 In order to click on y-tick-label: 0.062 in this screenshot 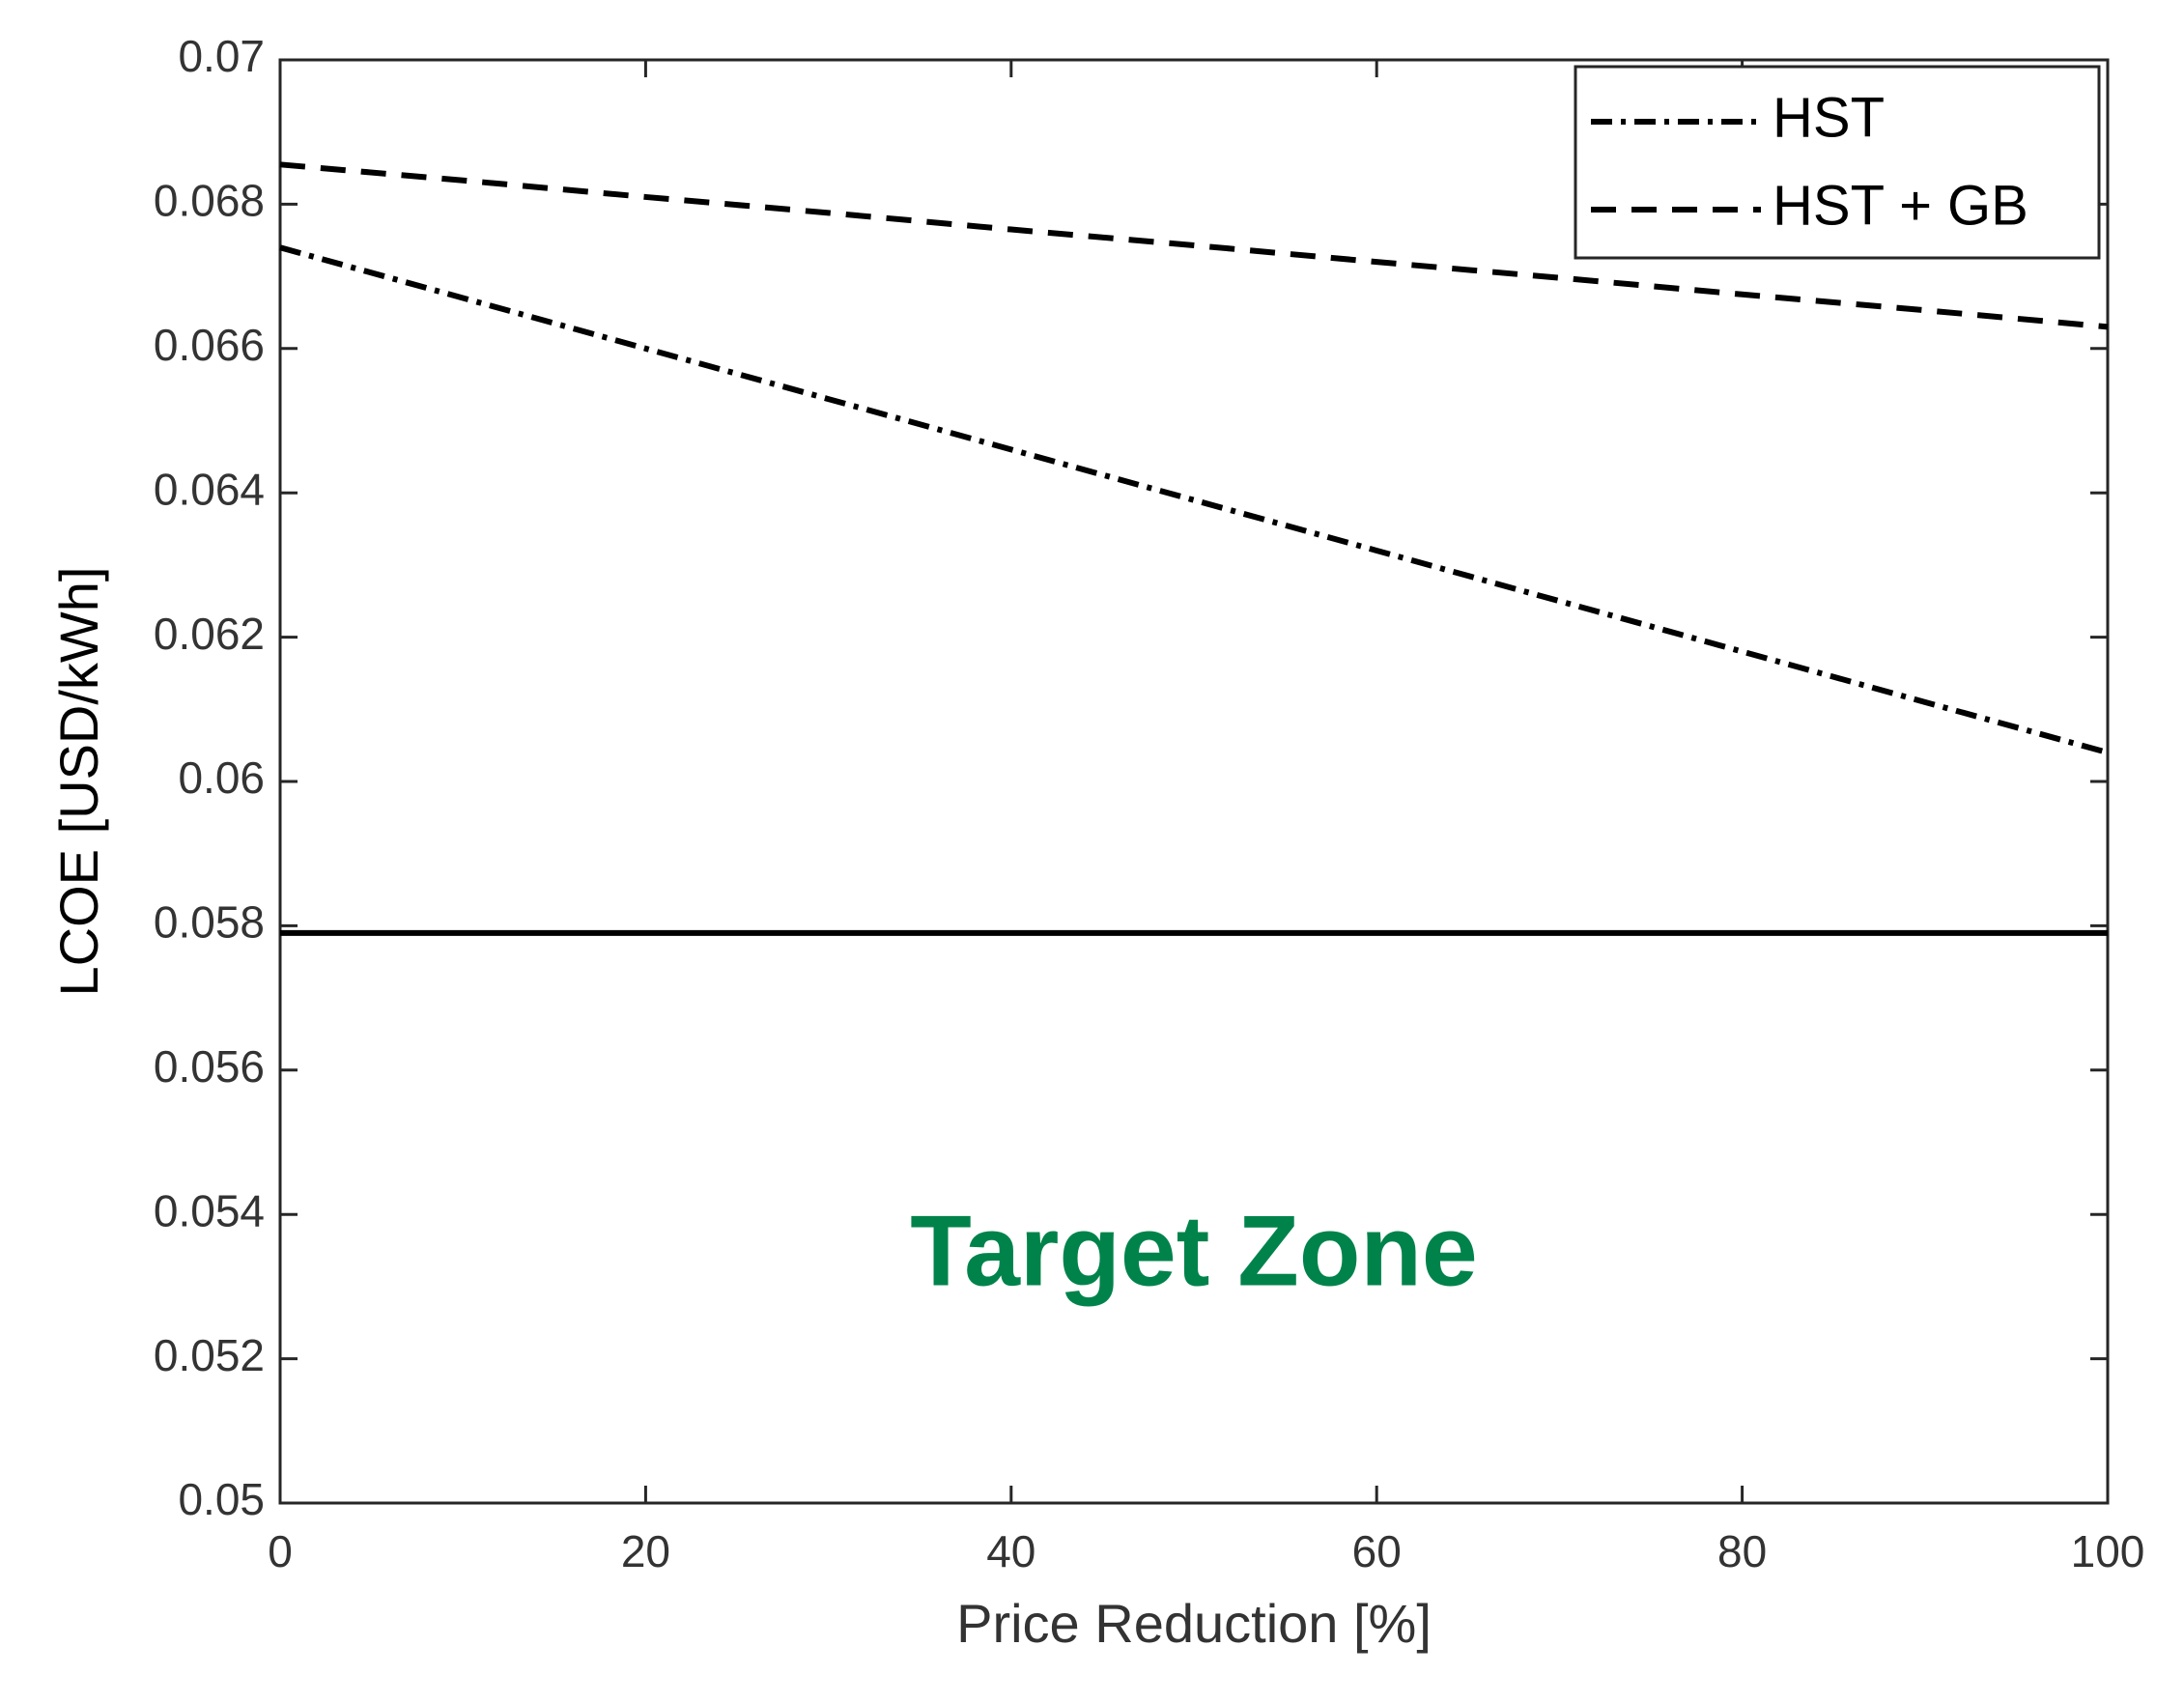, I will do `click(210, 634)`.